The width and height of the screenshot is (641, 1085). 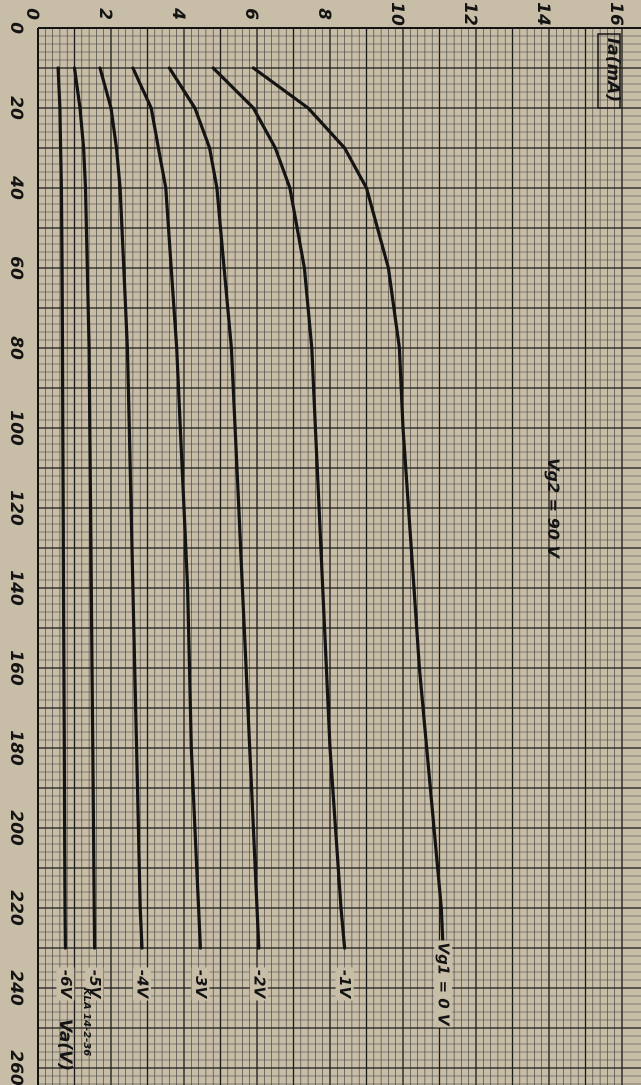 I want to click on curve-label: -2V, so click(x=259, y=985).